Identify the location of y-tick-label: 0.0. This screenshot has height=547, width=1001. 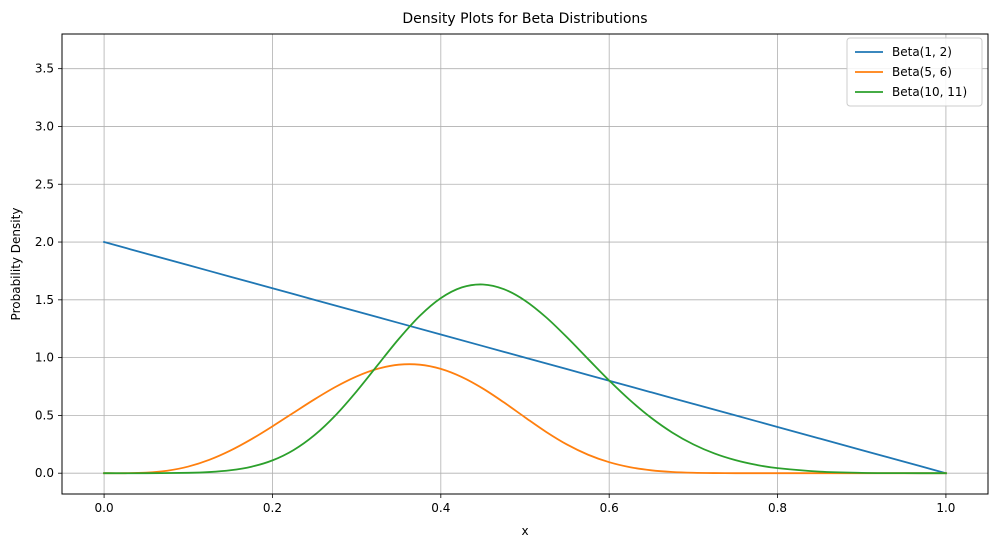
(44, 473).